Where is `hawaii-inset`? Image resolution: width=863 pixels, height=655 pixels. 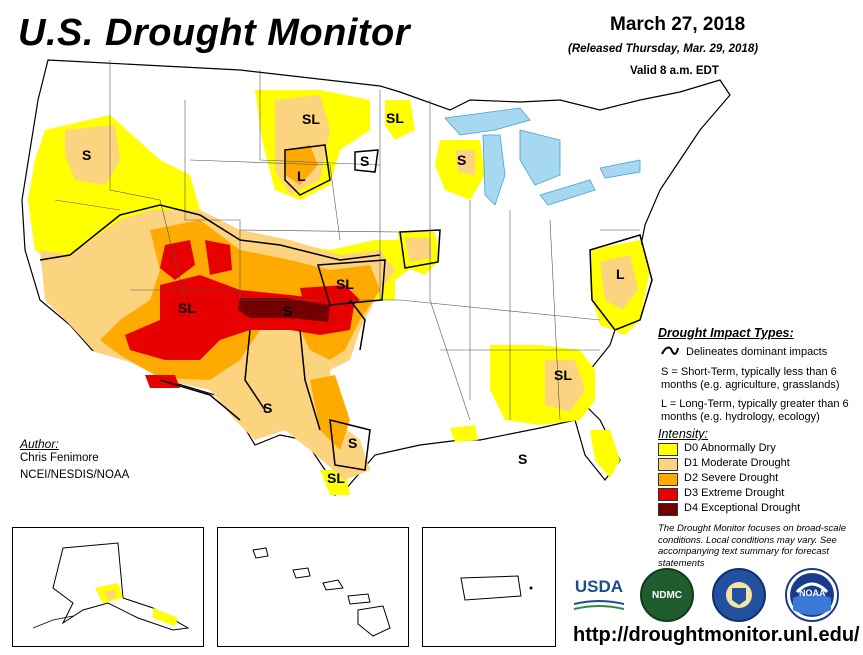
hawaii-inset is located at coordinates (313, 587).